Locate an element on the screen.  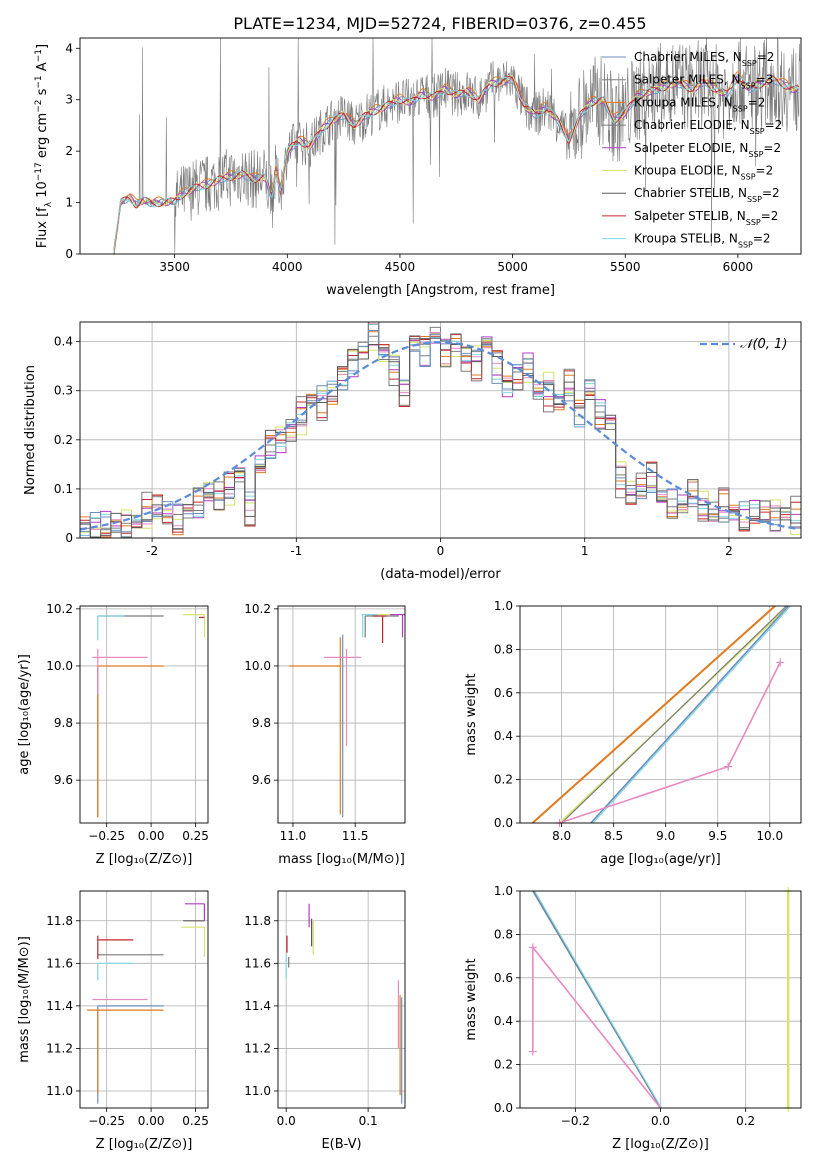
x-tick-label: 4500 is located at coordinates (400, 267).